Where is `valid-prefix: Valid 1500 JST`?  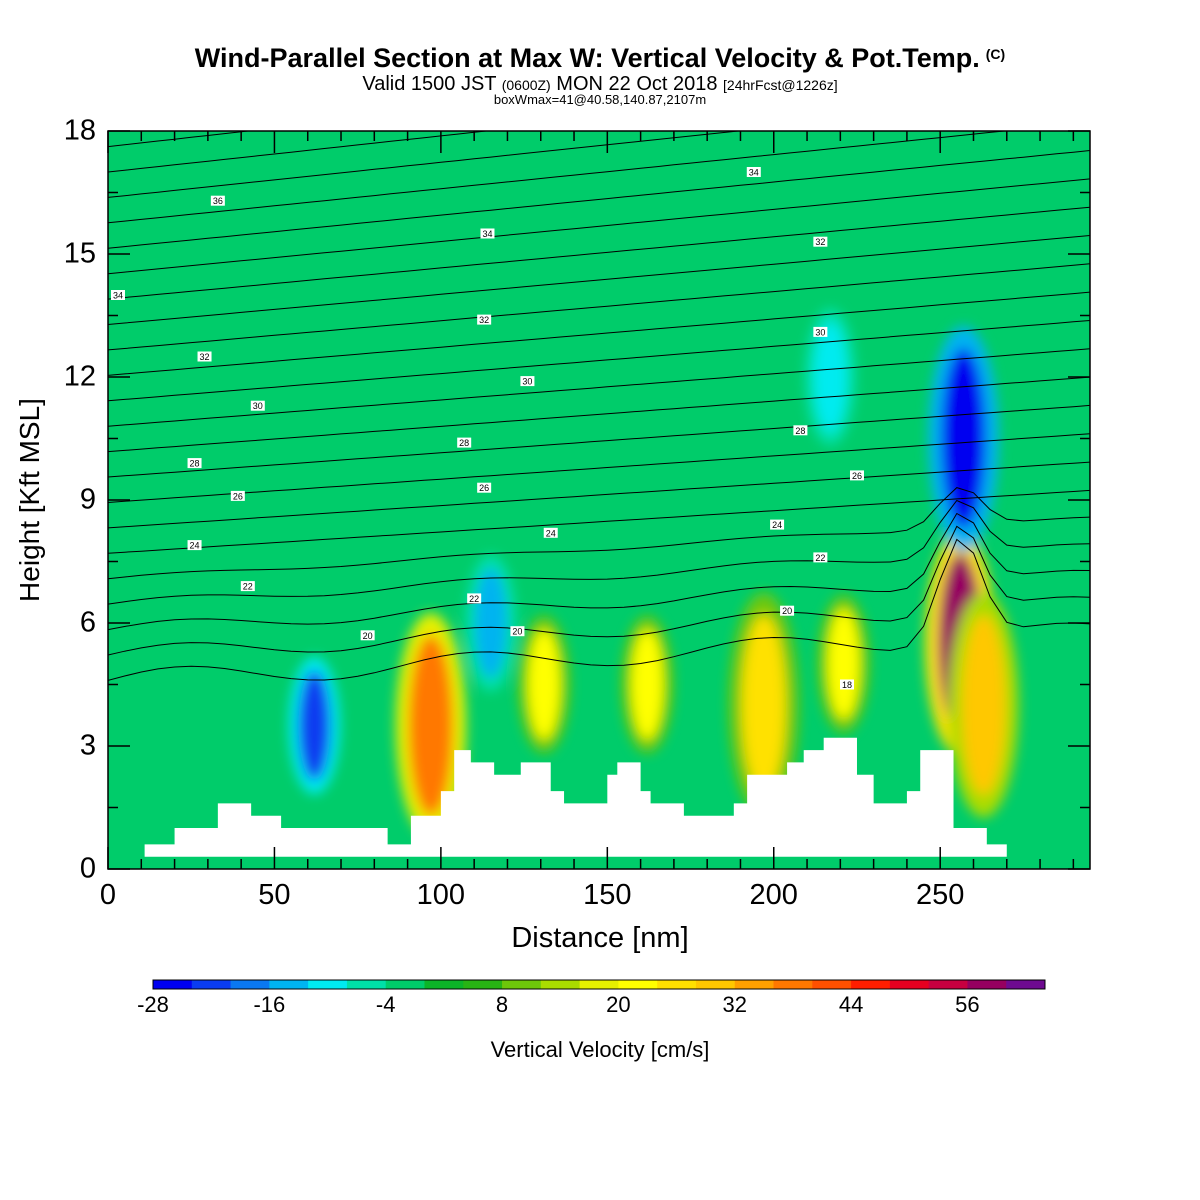
valid-prefix: Valid 1500 JST is located at coordinates (429, 84).